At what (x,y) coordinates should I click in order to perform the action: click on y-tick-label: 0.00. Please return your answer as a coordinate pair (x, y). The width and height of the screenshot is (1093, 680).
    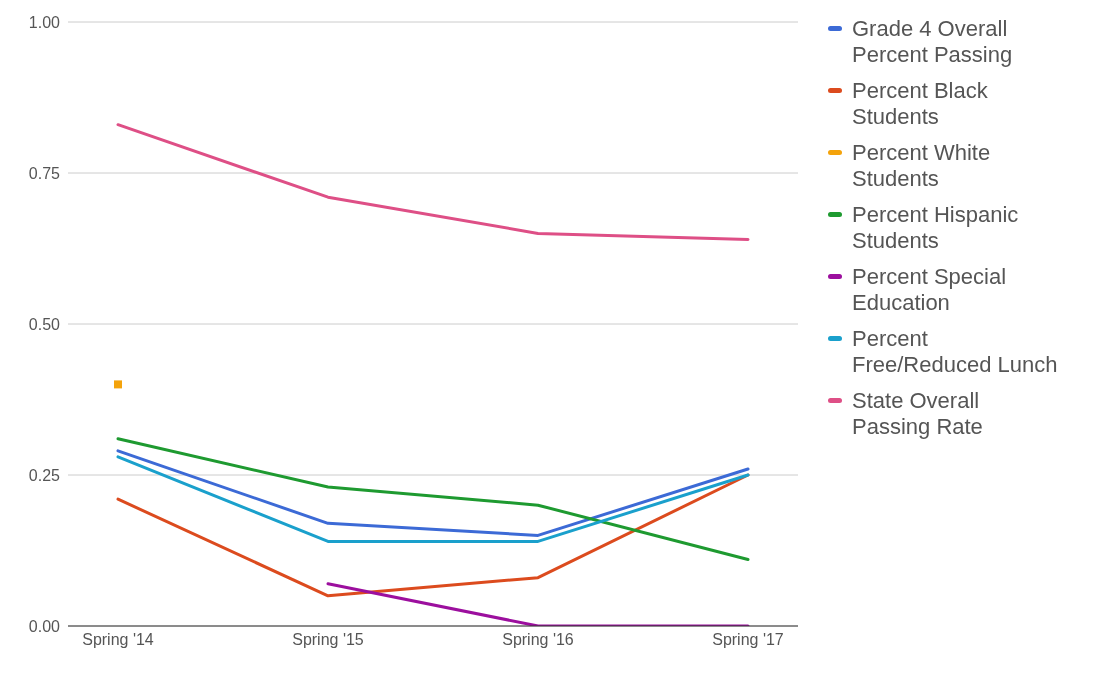
    Looking at the image, I should click on (44, 626).